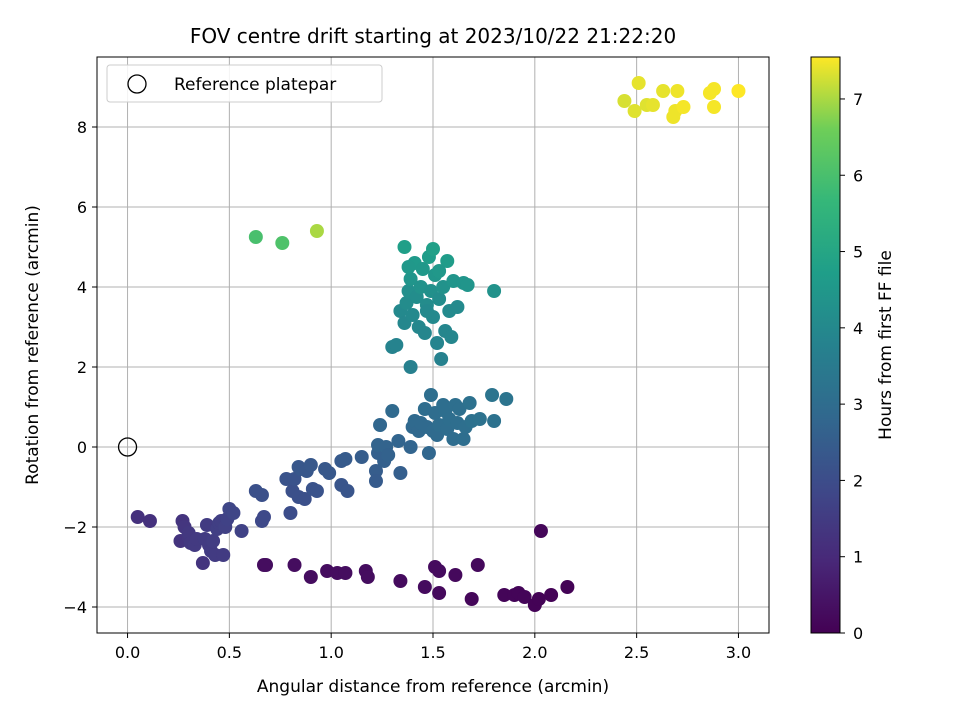  Describe the element at coordinates (851, 366) in the screenshot. I see `colorbar-ticks: 0 1 2 3 4 5 6 7` at that location.